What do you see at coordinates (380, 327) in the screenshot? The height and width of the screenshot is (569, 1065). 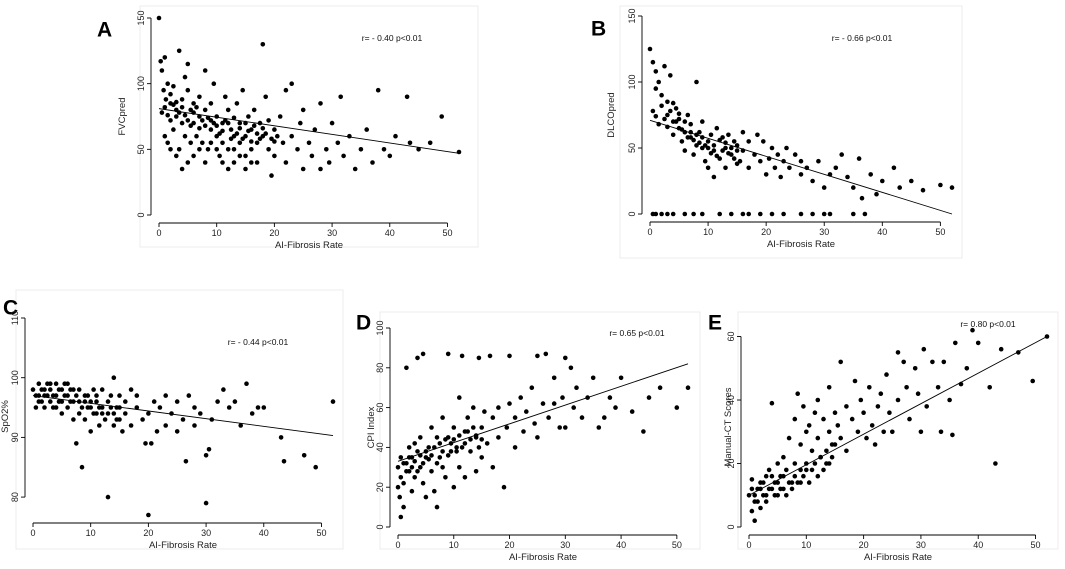 I see `y-tick-label: 100` at bounding box center [380, 327].